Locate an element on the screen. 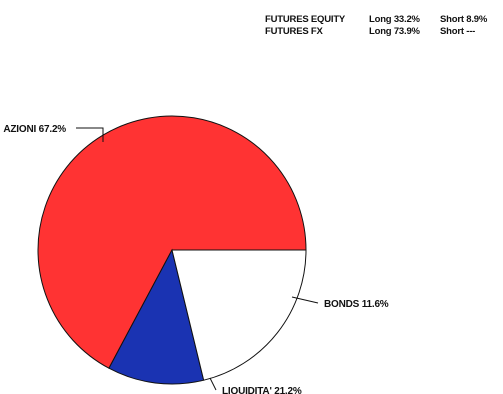 Image resolution: width=503 pixels, height=394 pixels. slice-label: LIQUIDITA' 21.2% is located at coordinates (262, 390).